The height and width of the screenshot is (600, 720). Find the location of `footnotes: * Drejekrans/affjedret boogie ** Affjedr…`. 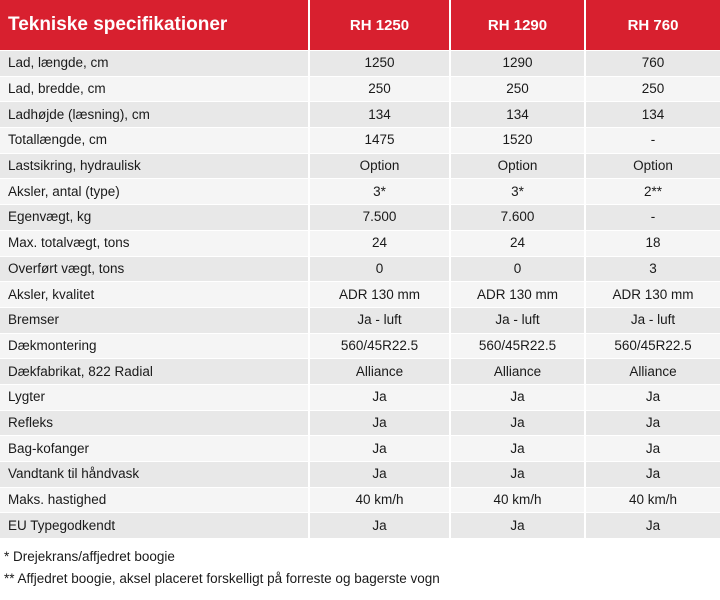

footnotes: * Drejekrans/affjedret boogie ** Affjedr… is located at coordinates (222, 568).